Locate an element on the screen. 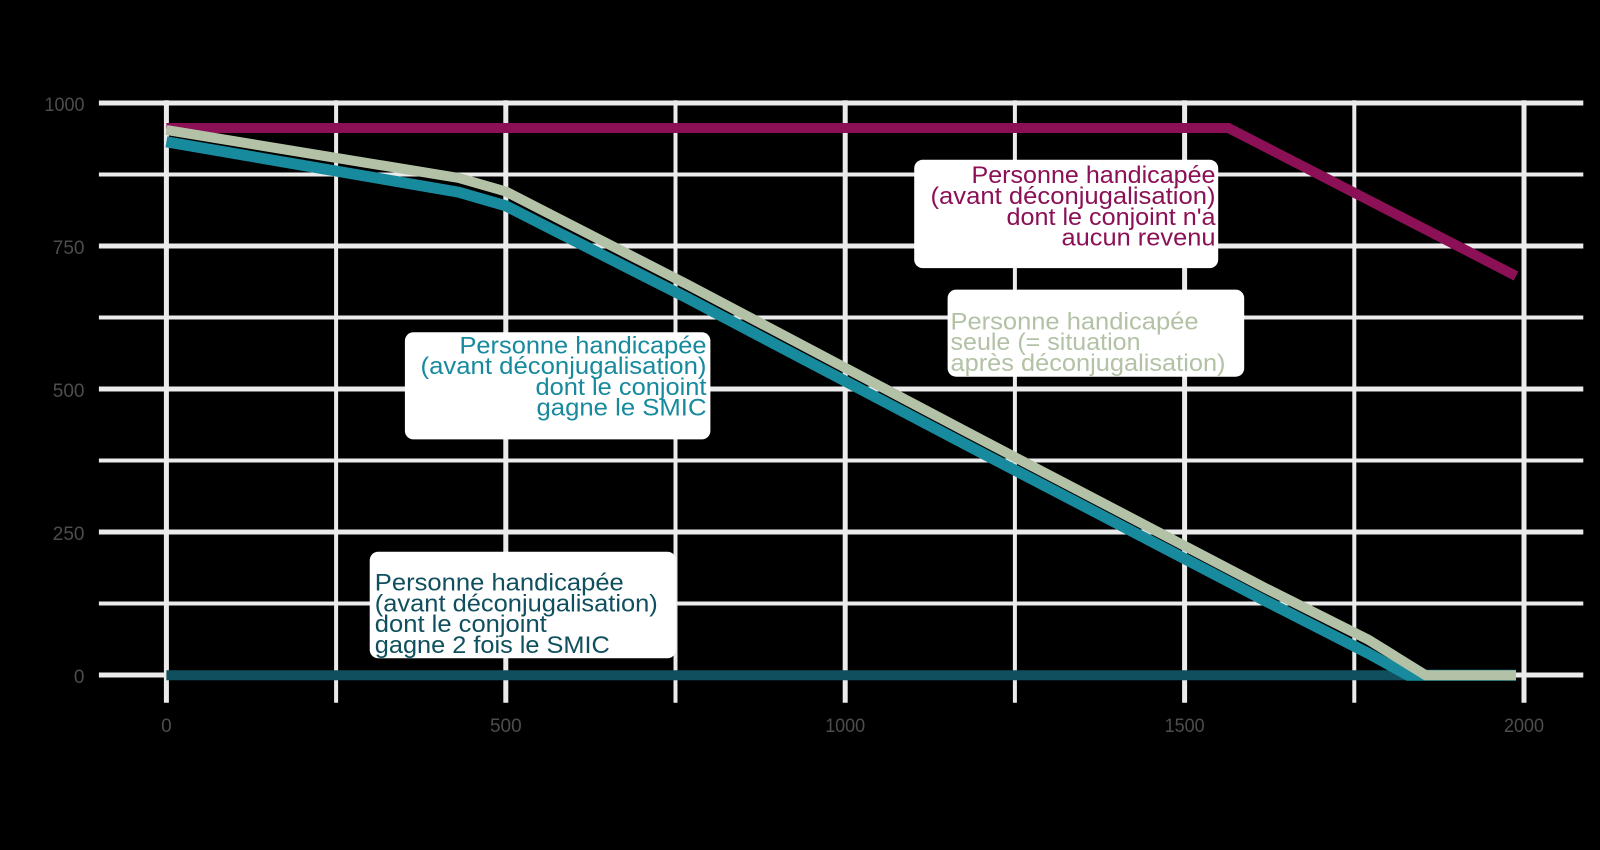 The width and height of the screenshot is (1600, 850). svg-text: seule (= situation is located at coordinates (1046, 342).